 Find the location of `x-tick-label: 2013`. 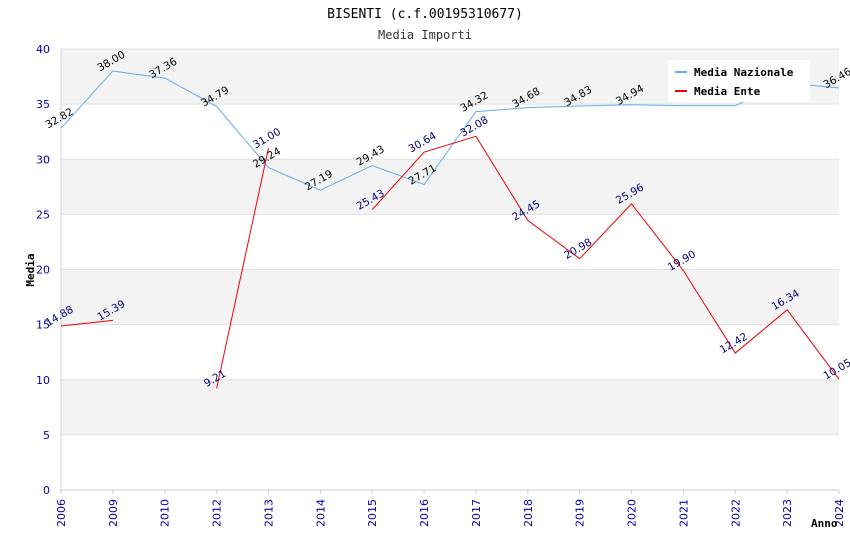

x-tick-label: 2013 is located at coordinates (268, 513).